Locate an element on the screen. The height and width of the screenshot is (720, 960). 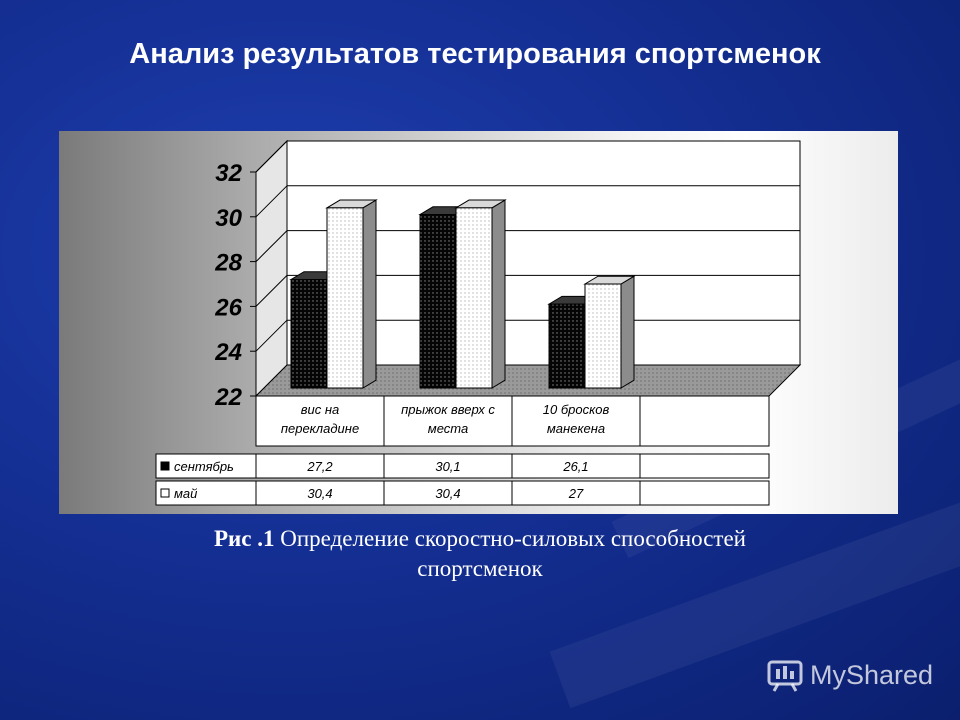
bars is located at coordinates (462, 294).